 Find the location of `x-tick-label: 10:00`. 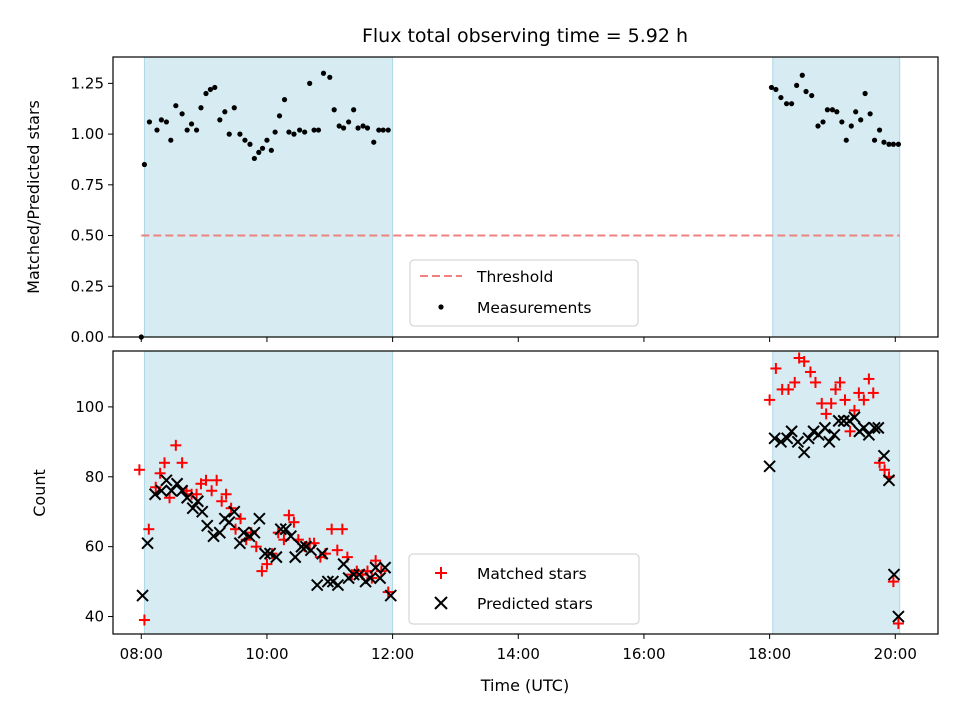

x-tick-label: 10:00 is located at coordinates (266, 654).